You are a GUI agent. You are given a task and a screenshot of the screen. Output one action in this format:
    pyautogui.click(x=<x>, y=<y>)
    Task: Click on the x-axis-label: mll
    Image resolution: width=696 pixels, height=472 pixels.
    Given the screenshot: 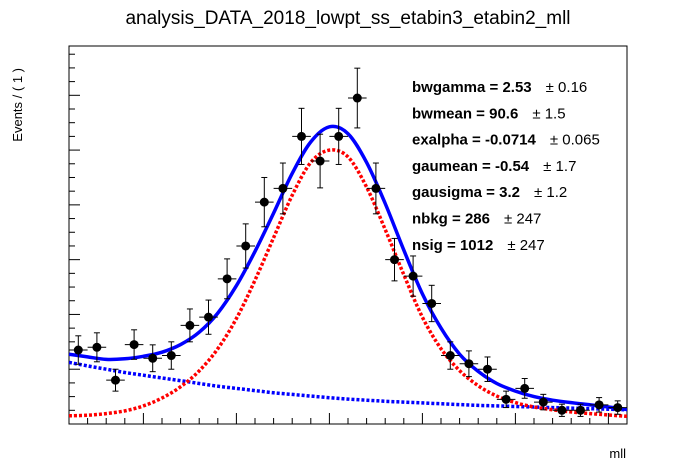 What is the action you would take?
    pyautogui.click(x=617, y=453)
    